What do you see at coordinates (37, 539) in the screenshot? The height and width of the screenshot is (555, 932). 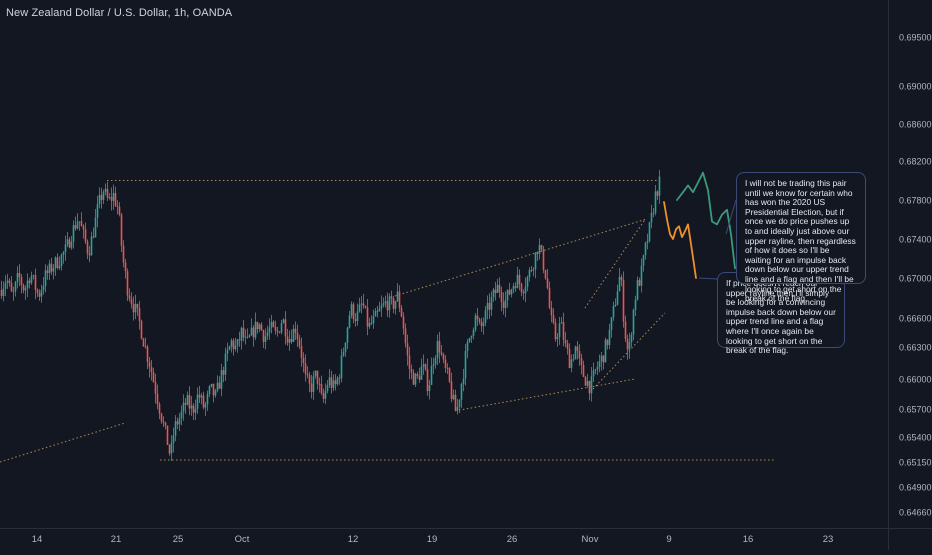 I see `x-tick-label: 14` at bounding box center [37, 539].